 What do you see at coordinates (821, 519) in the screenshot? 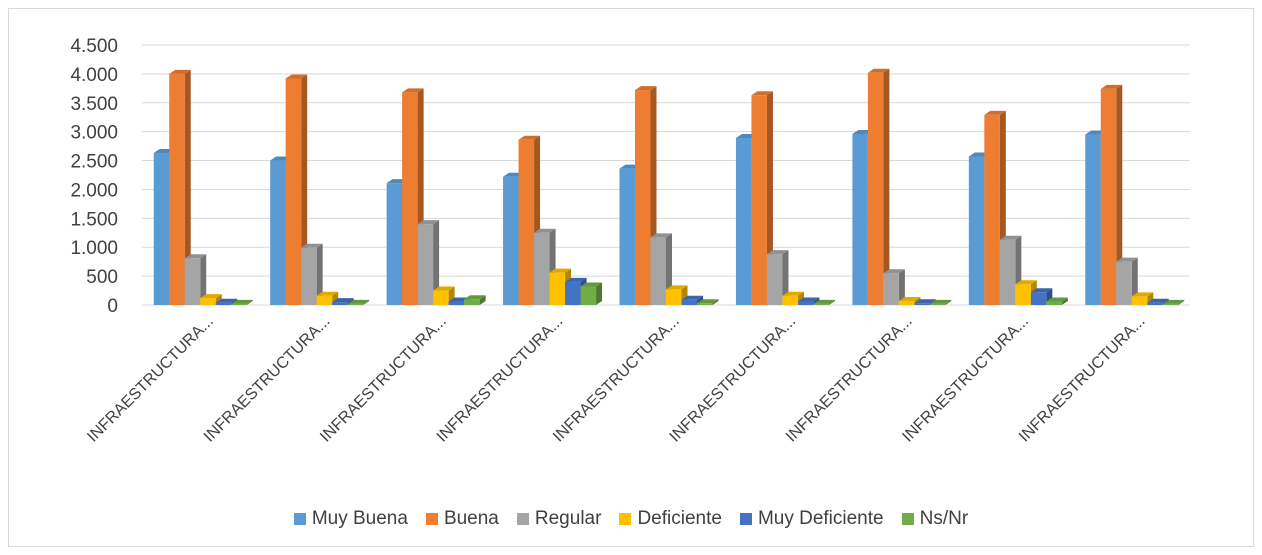
I see `legend-label: Muy Deficiente` at bounding box center [821, 519].